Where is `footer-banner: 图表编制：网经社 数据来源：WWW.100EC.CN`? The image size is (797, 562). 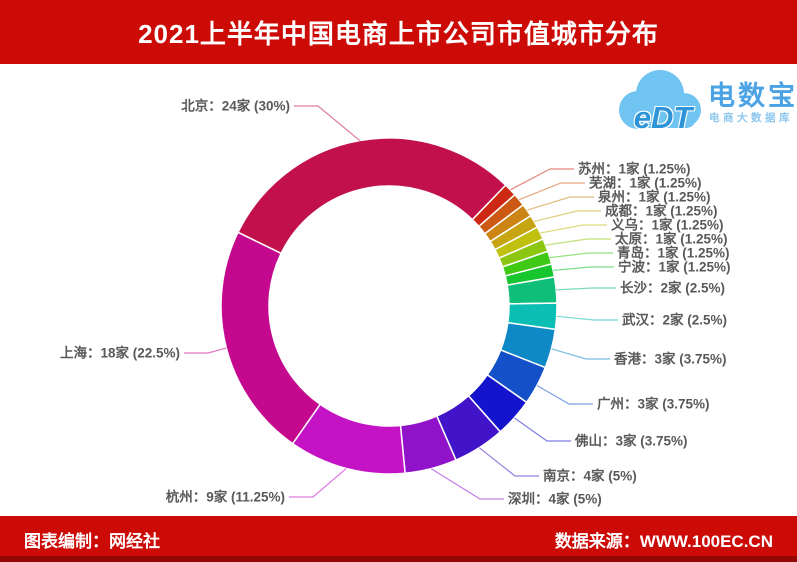 footer-banner: 图表编制：网经社 数据来源：WWW.100EC.CN is located at coordinates (398, 539).